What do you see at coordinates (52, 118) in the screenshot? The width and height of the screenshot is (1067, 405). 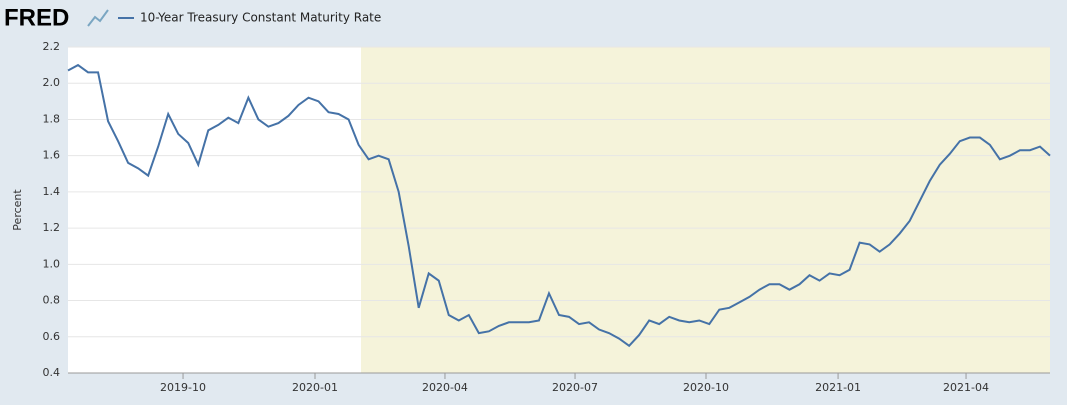 I see `y-tick-label: 1.8` at bounding box center [52, 118].